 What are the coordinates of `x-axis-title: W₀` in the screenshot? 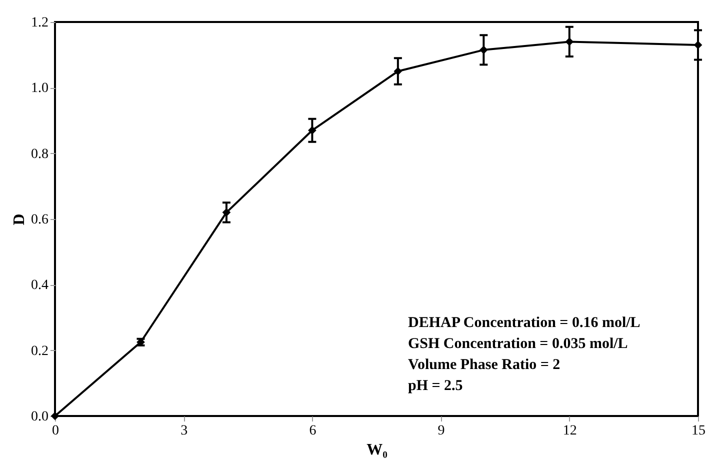 It's located at (377, 450).